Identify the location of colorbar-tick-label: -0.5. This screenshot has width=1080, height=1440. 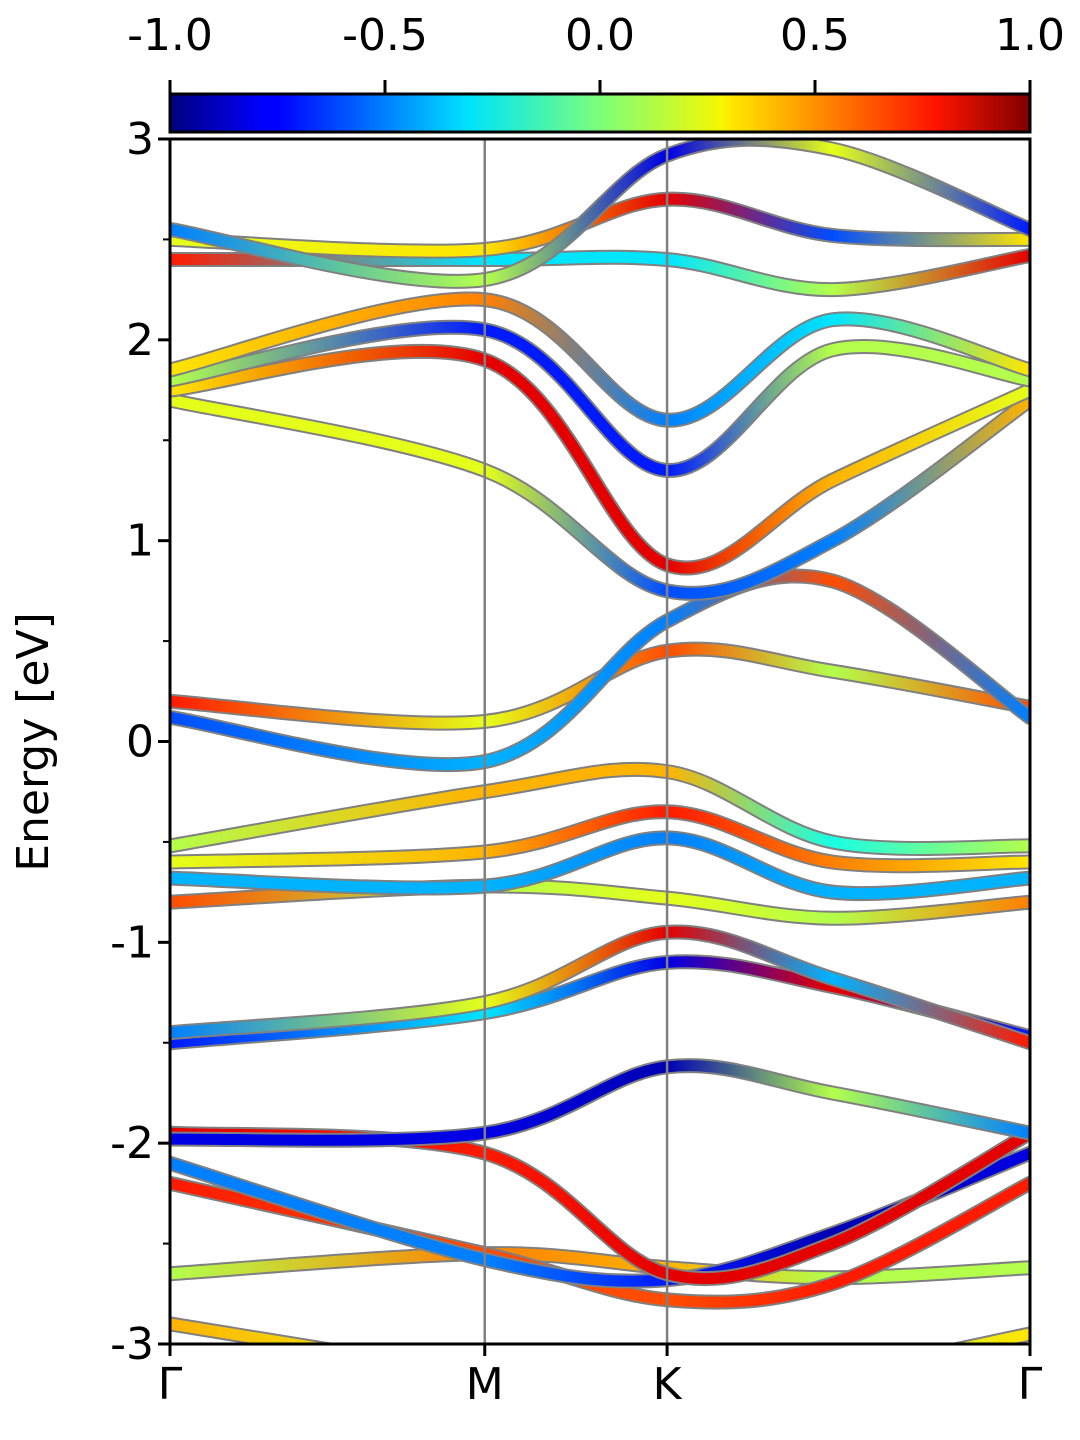
(385, 35).